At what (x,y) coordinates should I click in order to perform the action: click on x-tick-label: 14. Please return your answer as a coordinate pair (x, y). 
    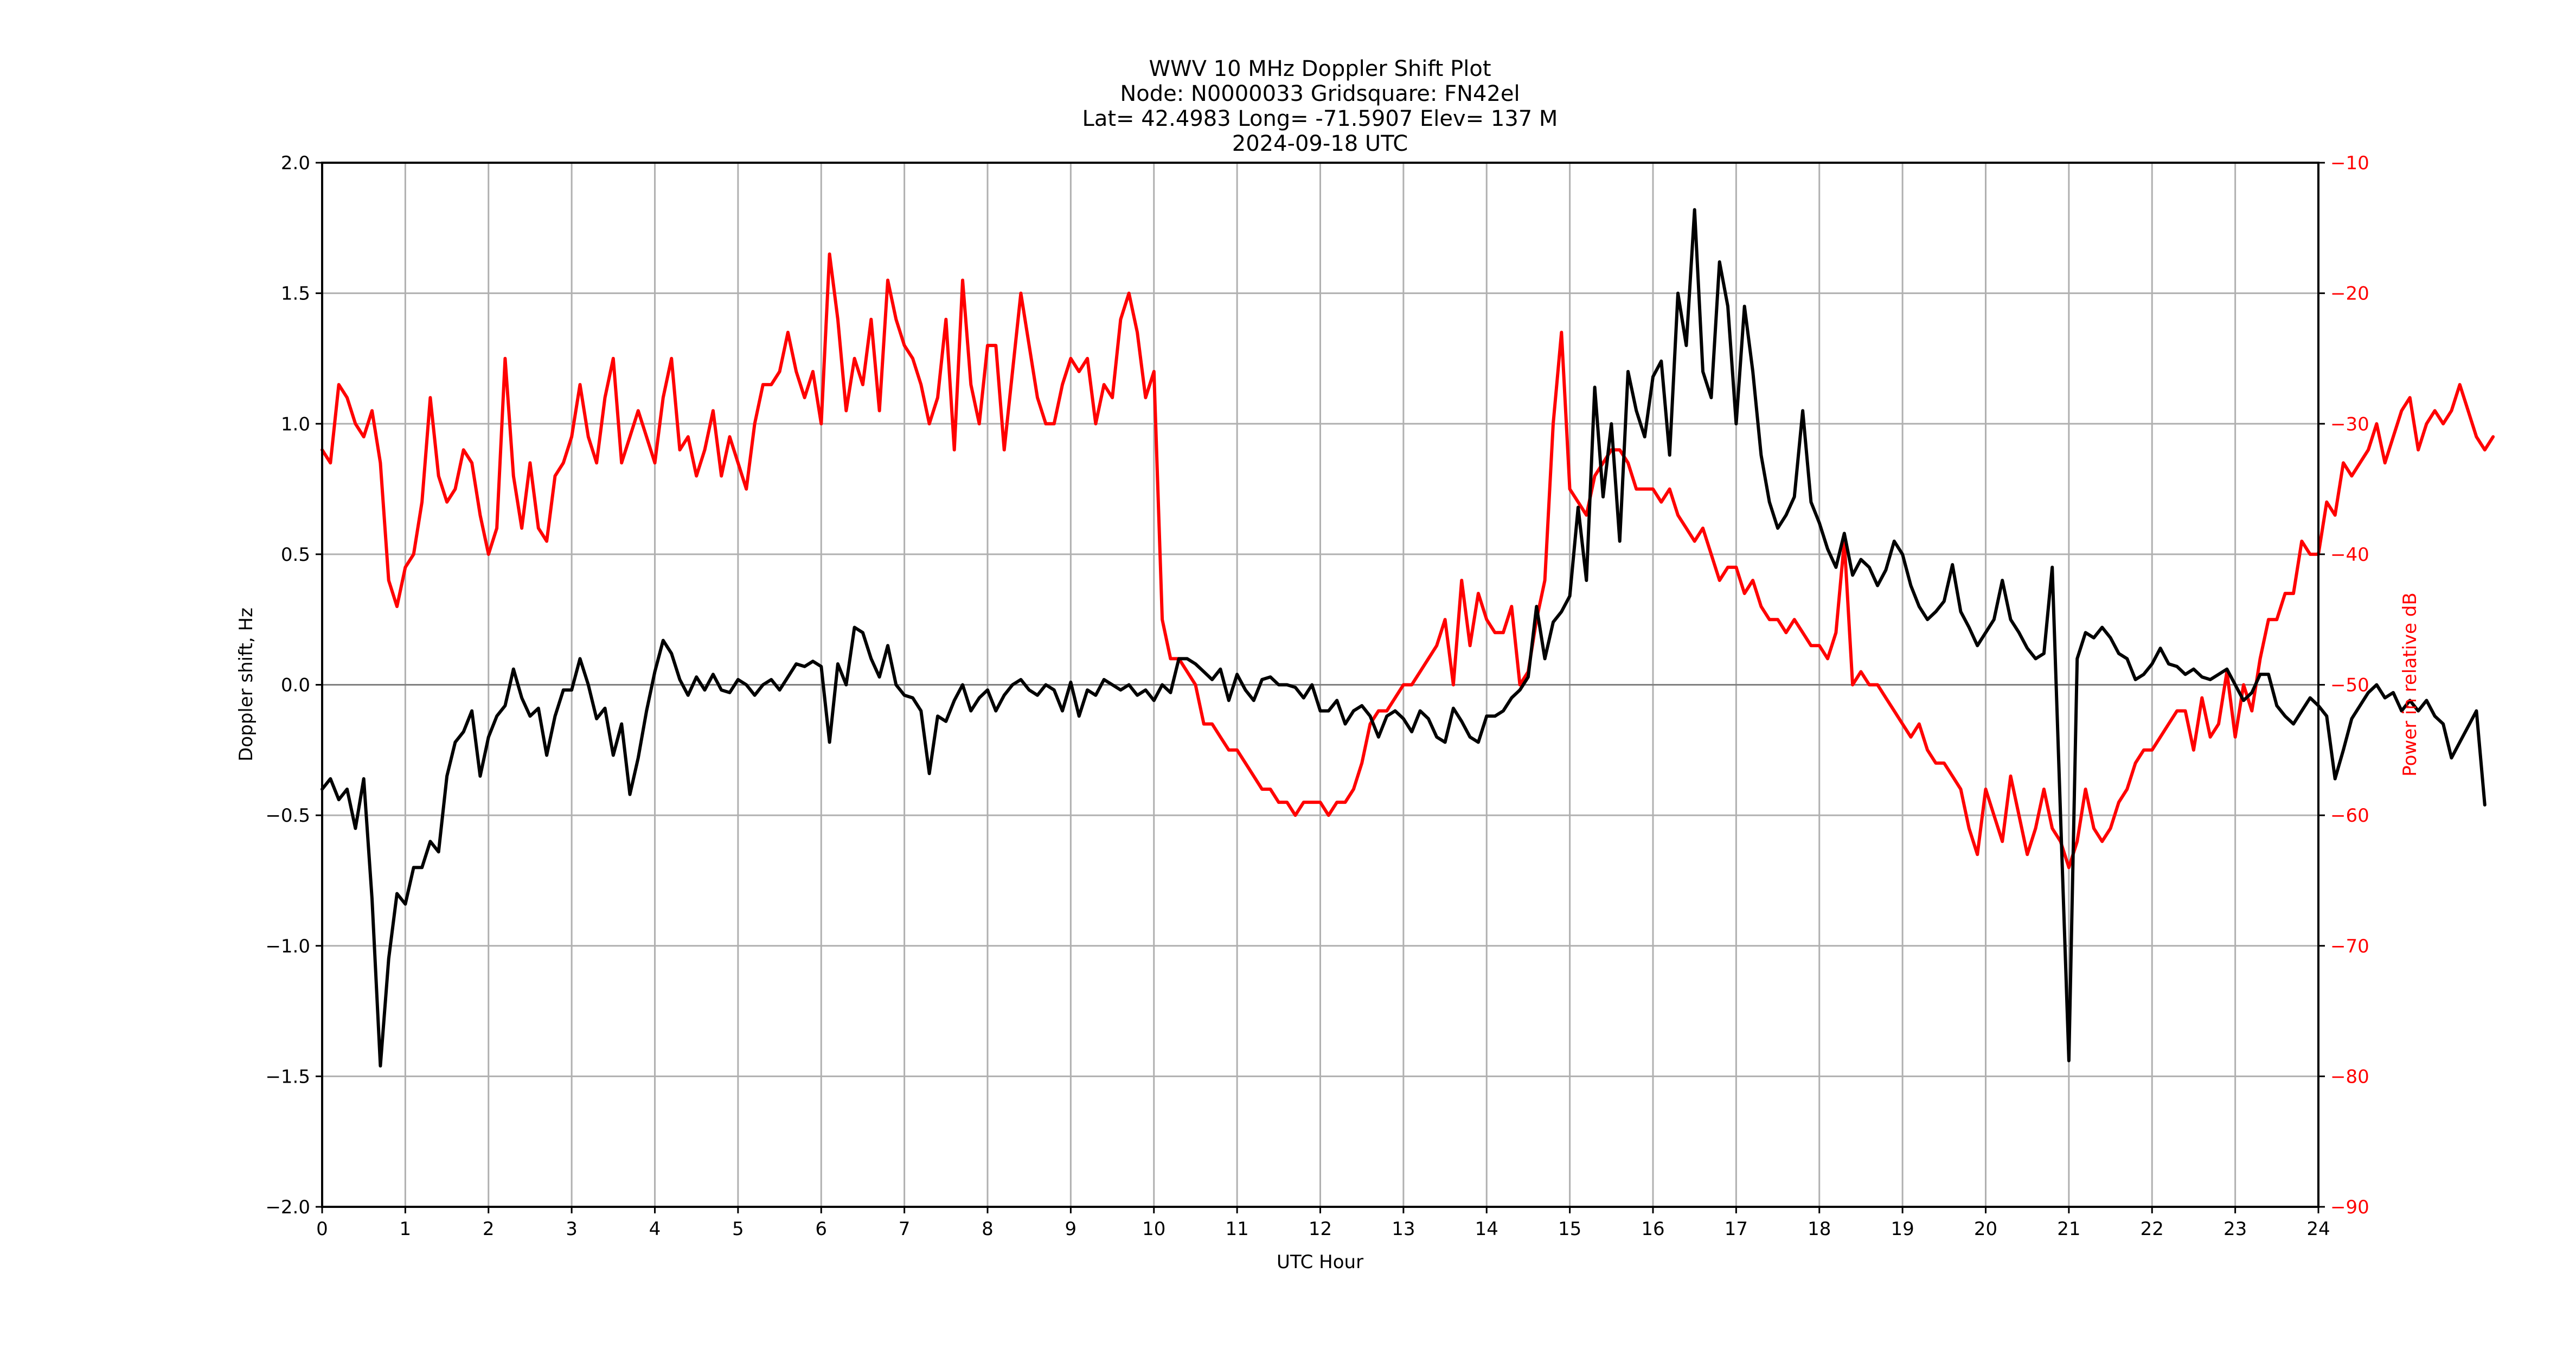
    Looking at the image, I should click on (1486, 1229).